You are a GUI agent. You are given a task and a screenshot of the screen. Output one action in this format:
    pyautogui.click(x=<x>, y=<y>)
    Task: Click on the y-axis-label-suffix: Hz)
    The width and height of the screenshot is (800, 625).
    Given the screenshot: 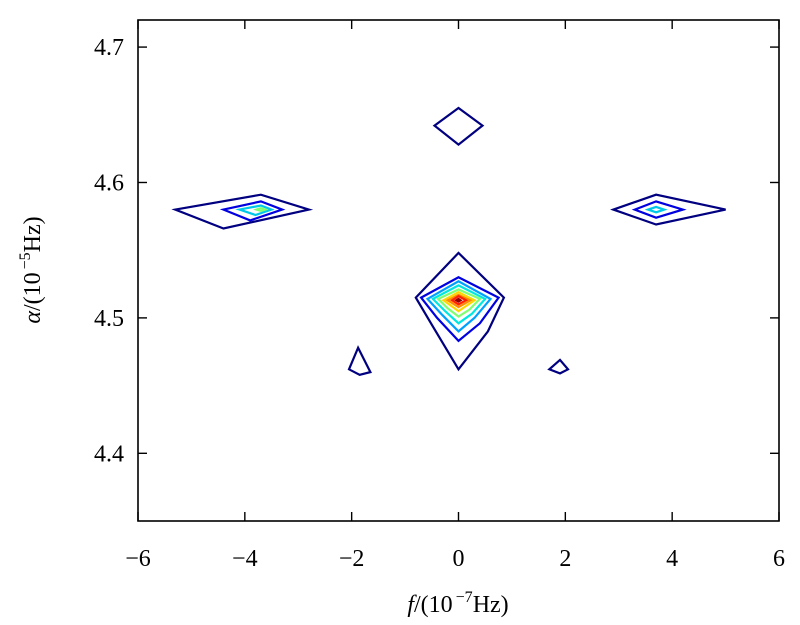 What is the action you would take?
    pyautogui.click(x=33, y=234)
    